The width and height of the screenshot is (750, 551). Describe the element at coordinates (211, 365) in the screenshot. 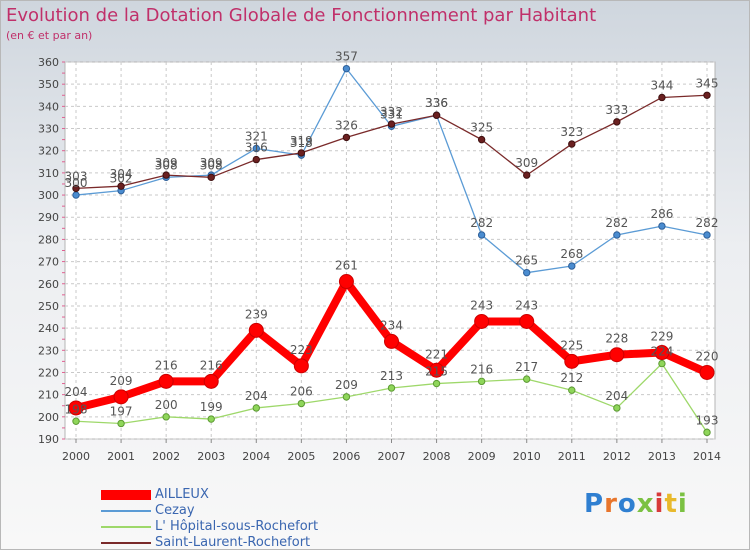

I see `data-label: 216` at that location.